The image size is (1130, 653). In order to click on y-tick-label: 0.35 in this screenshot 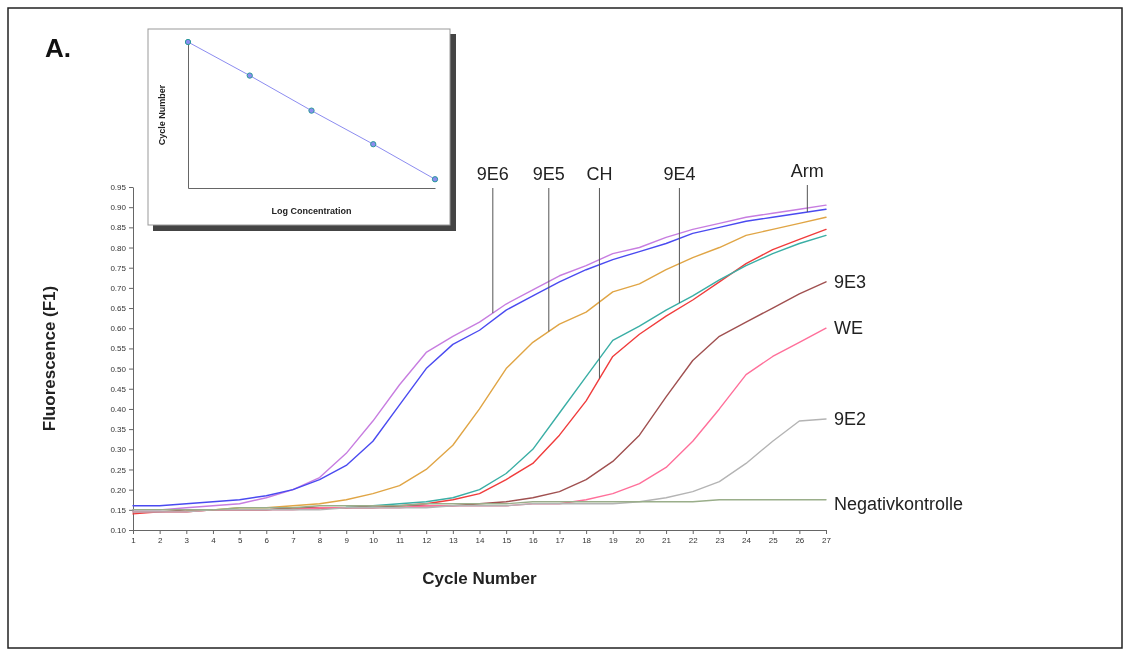, I will do `click(118, 430)`.